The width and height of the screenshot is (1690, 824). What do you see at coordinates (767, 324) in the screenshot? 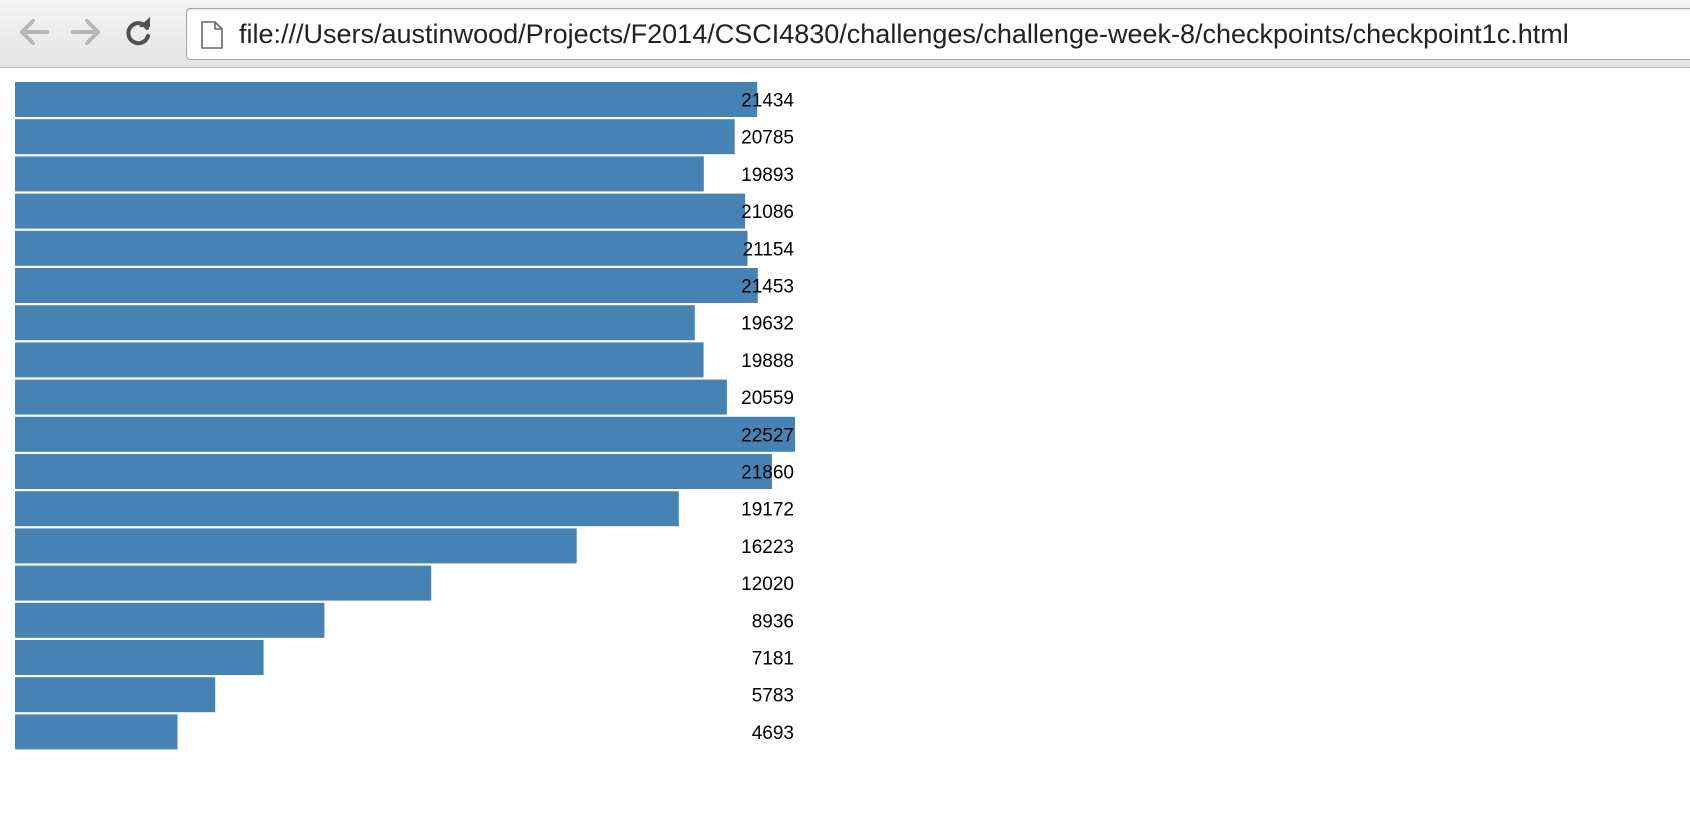
I see `bar-value-label: 19632` at bounding box center [767, 324].